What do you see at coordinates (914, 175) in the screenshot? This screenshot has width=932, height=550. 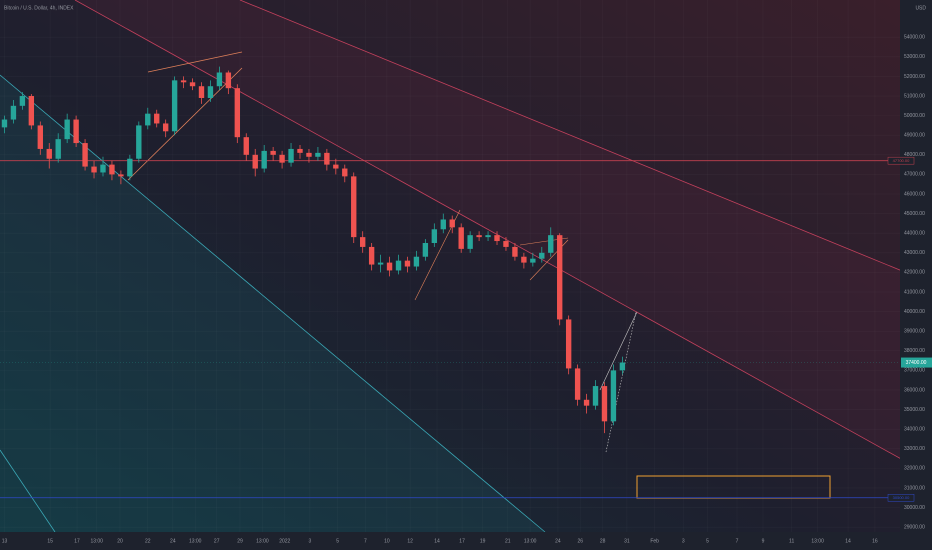 I see `y-tick-label: 47000.00` at bounding box center [914, 175].